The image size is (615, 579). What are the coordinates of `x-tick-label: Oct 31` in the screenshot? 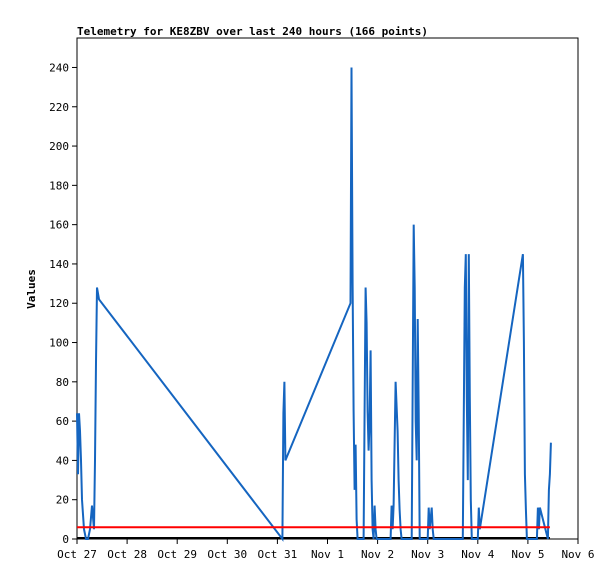 It's located at (278, 554).